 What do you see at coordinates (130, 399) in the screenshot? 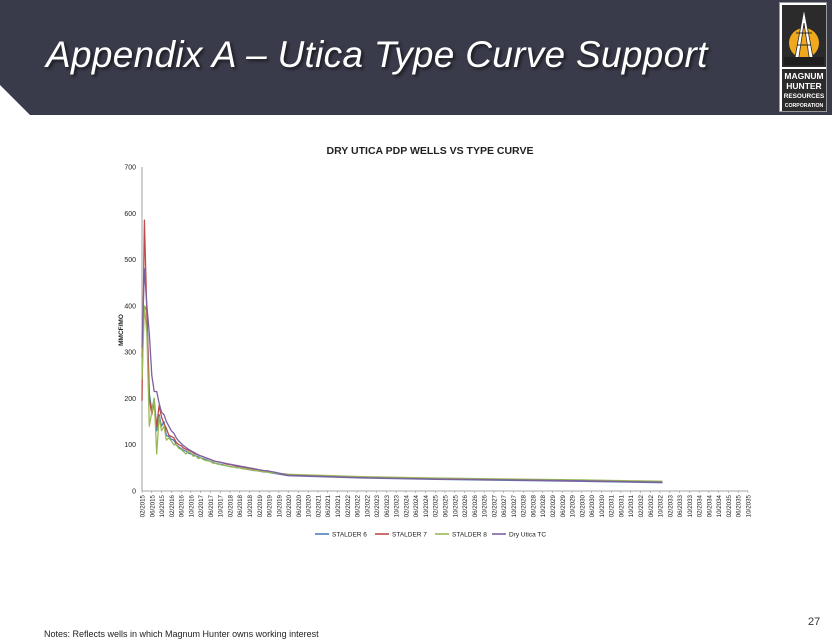
I see `y-tick-label: 200` at bounding box center [130, 399].